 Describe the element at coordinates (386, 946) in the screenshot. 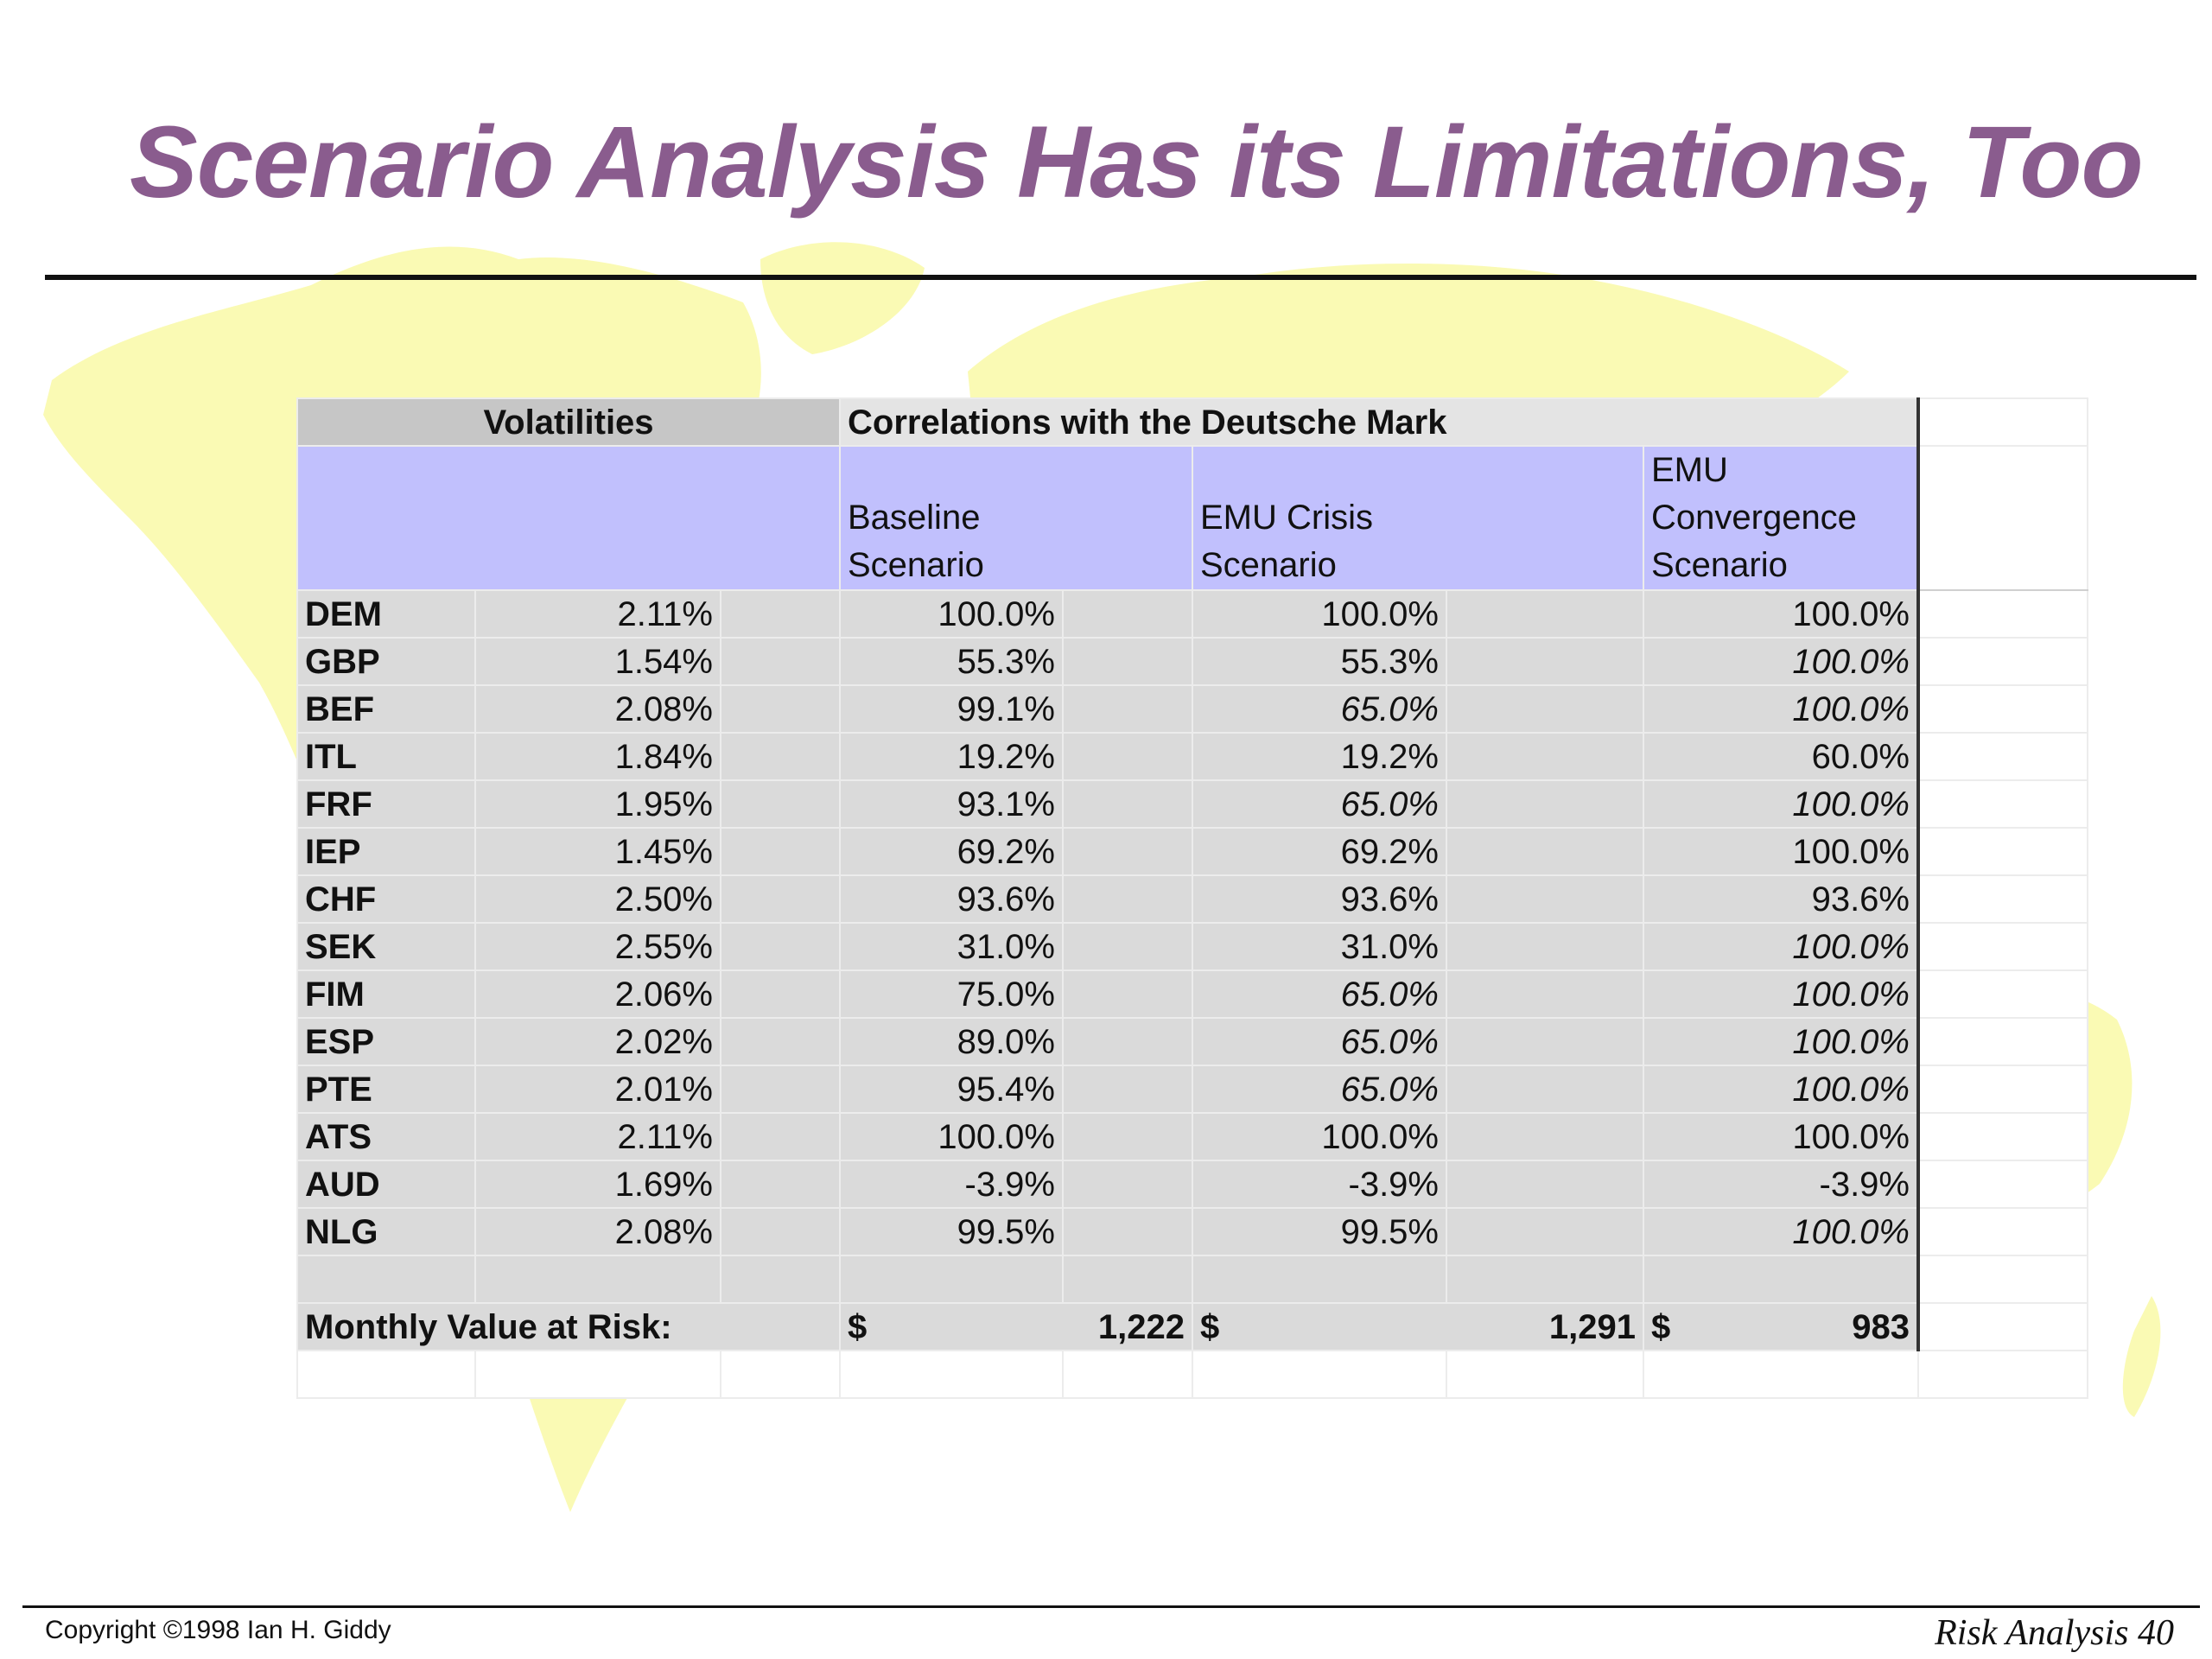

I see `currency-code: SEK` at that location.